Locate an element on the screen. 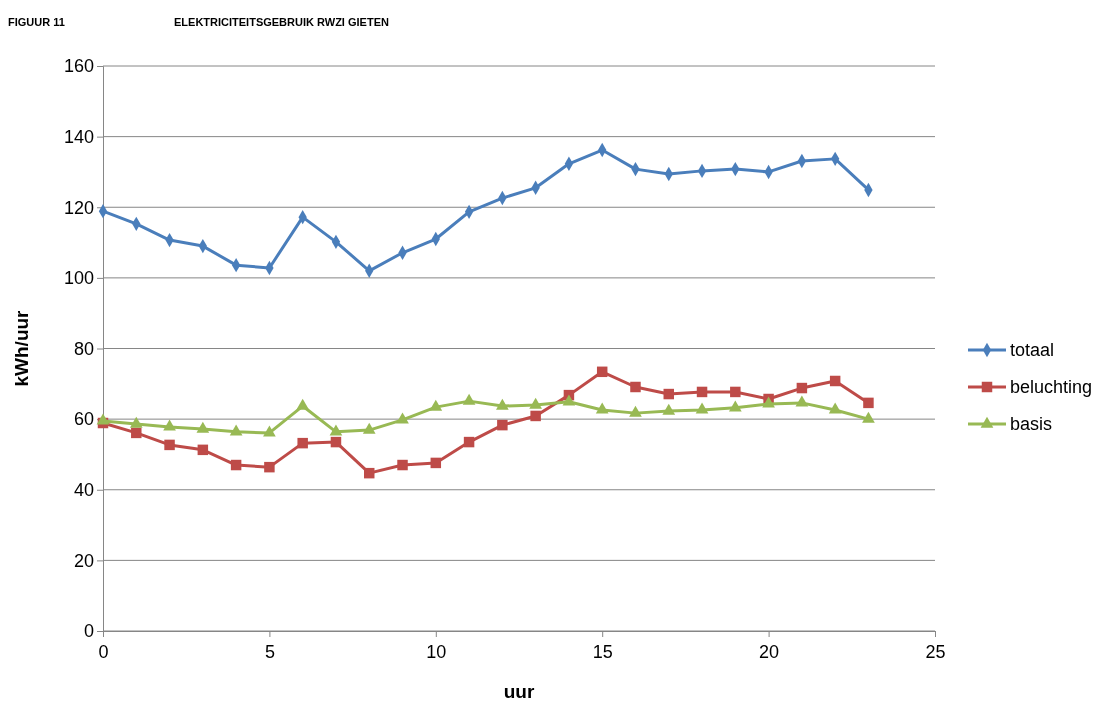  y-tick-label: 40 is located at coordinates (83, 490).